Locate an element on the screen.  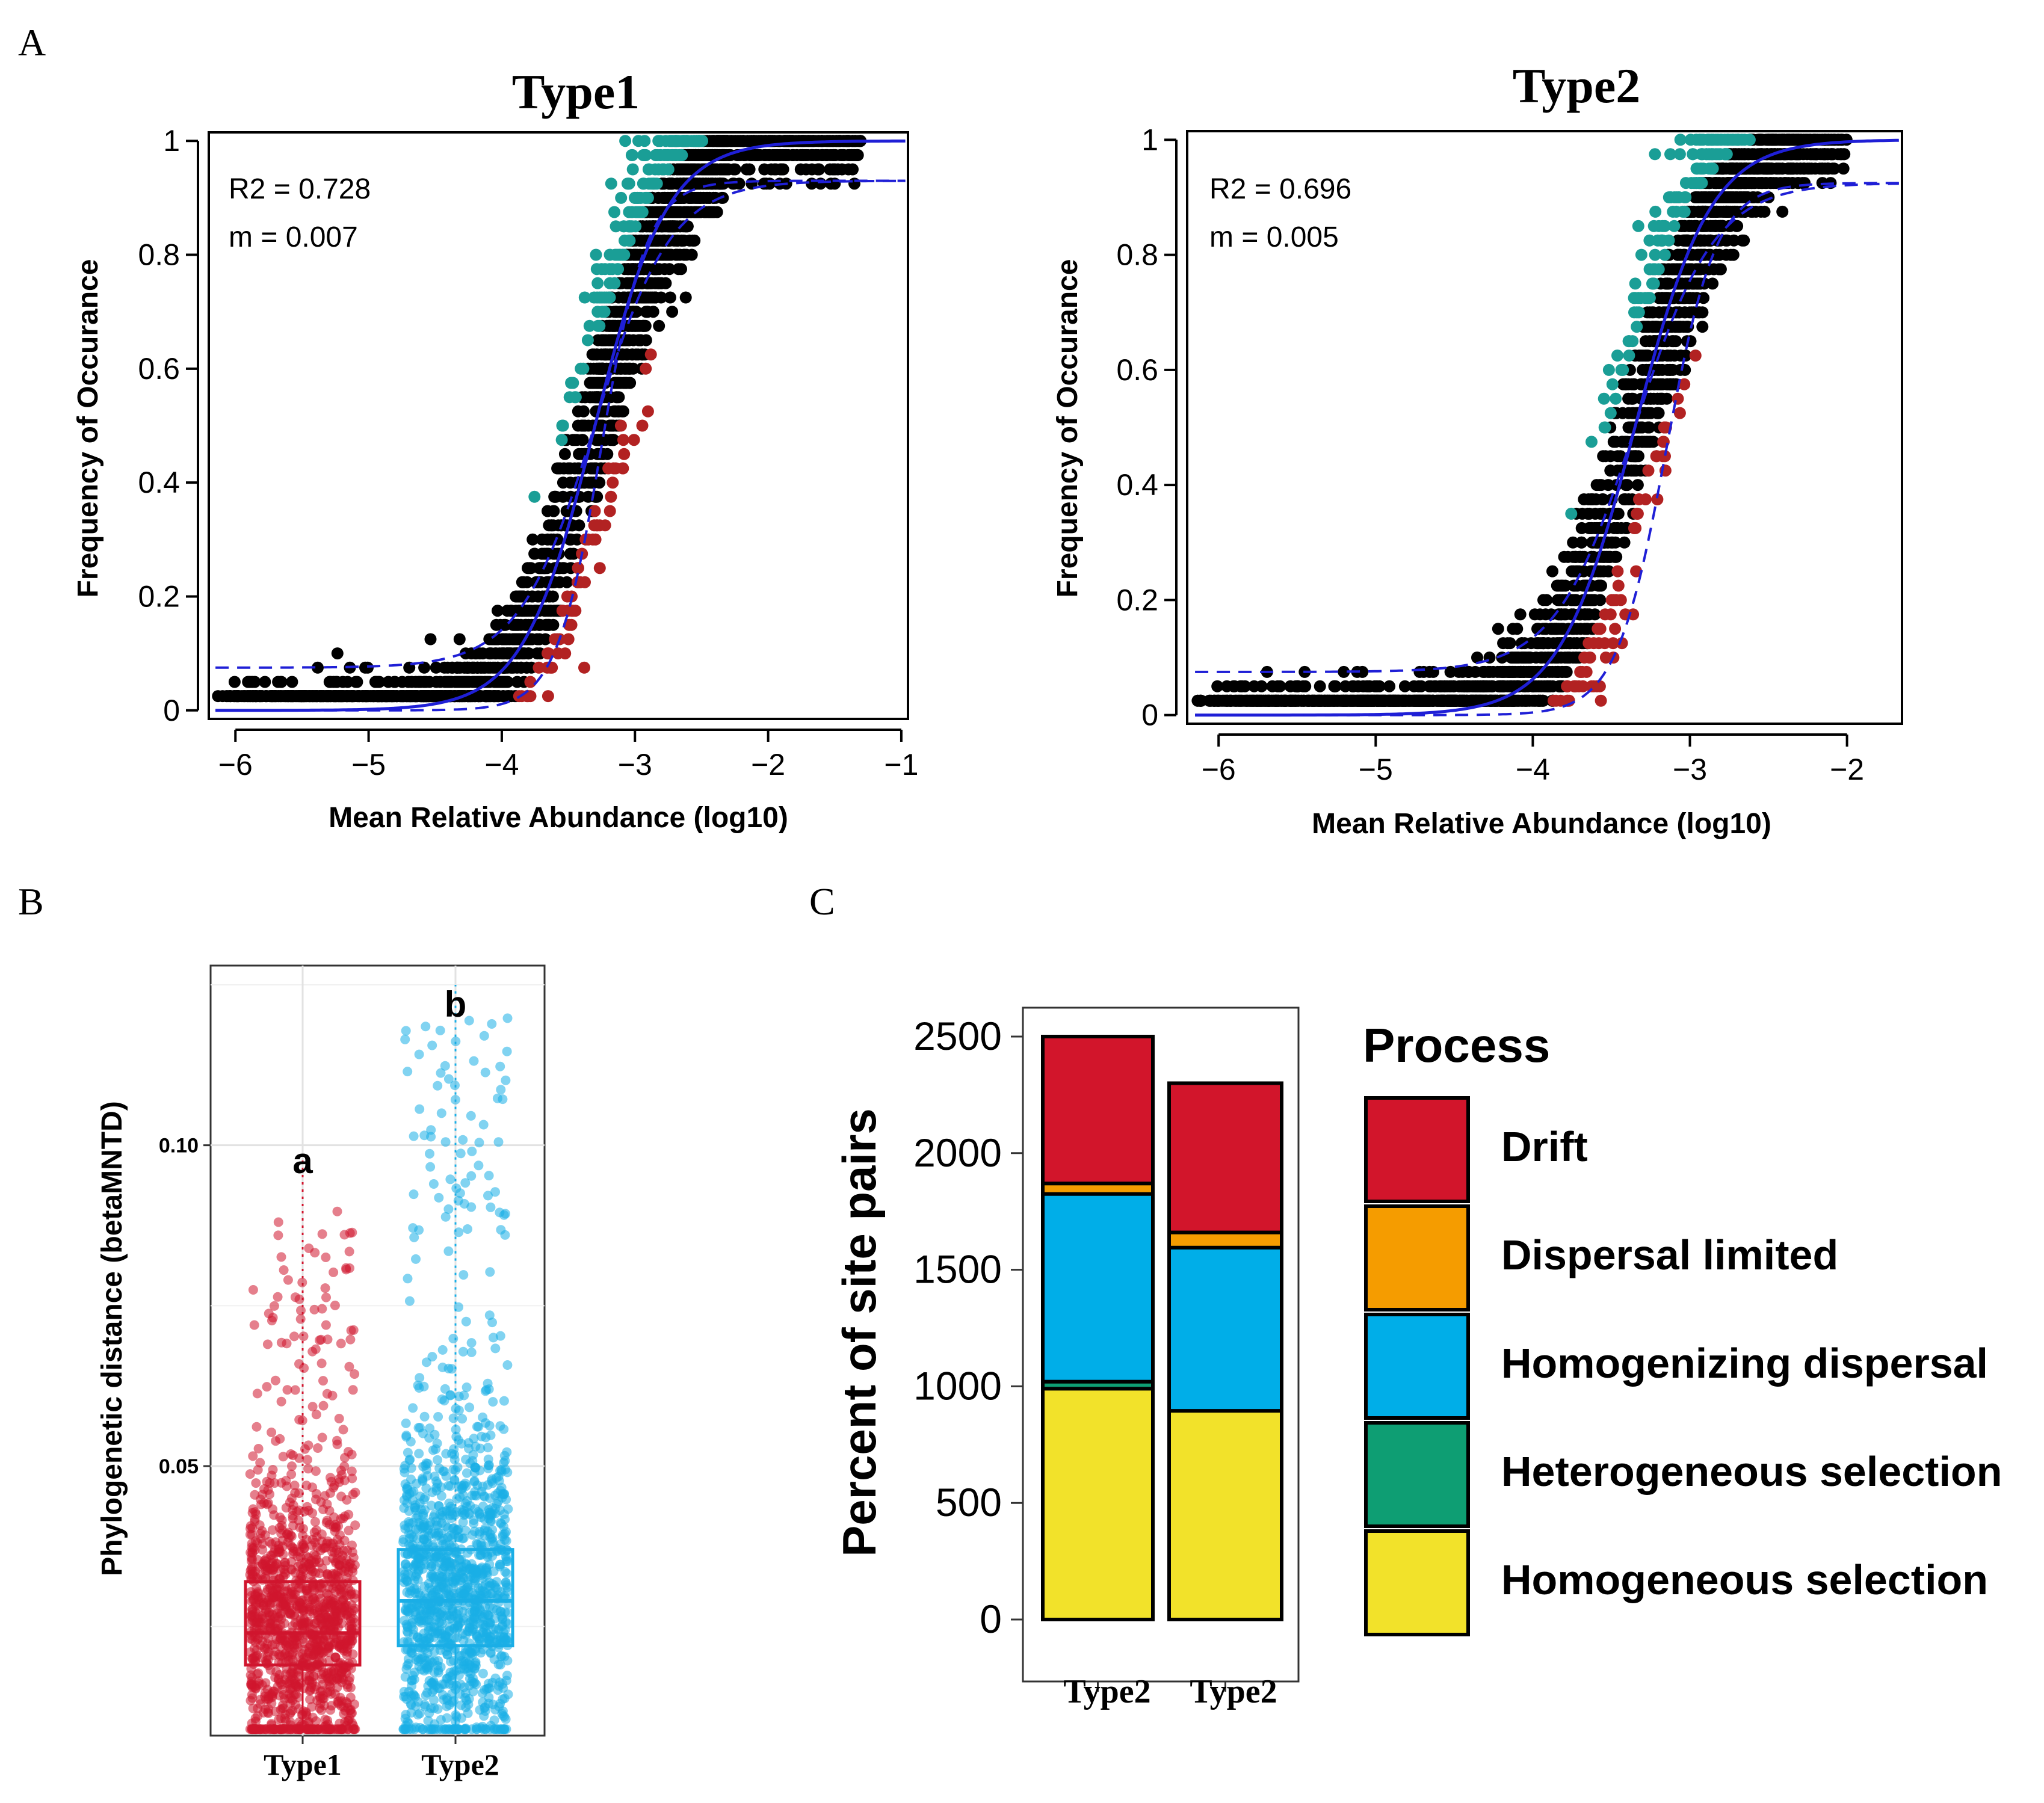
points-type1 is located at coordinates (539, 419).